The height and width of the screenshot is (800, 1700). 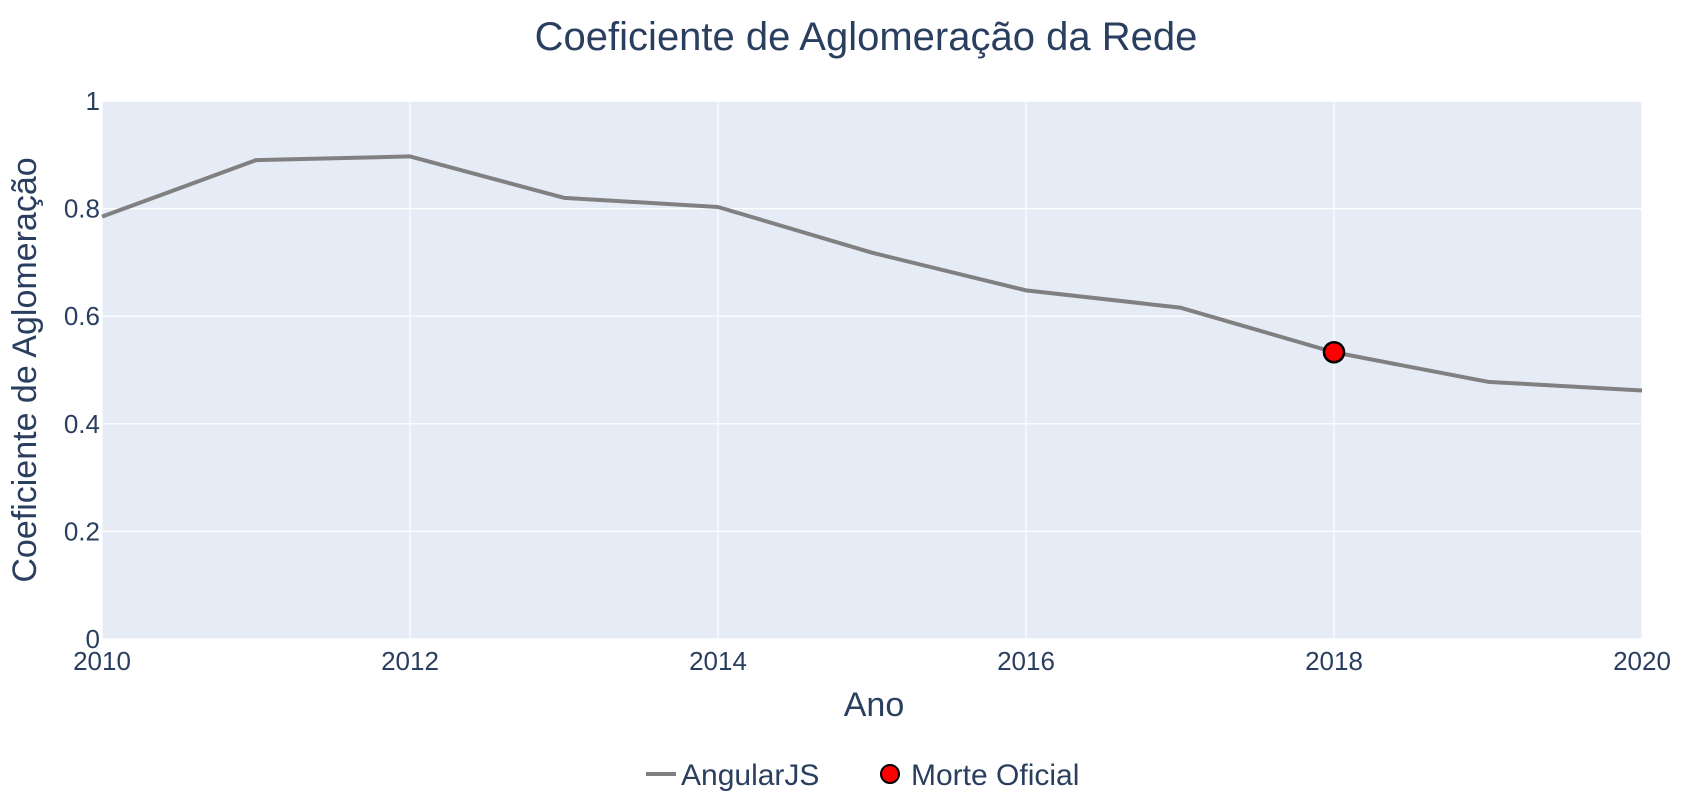 I want to click on x-tick-label: 2010, so click(x=102, y=661).